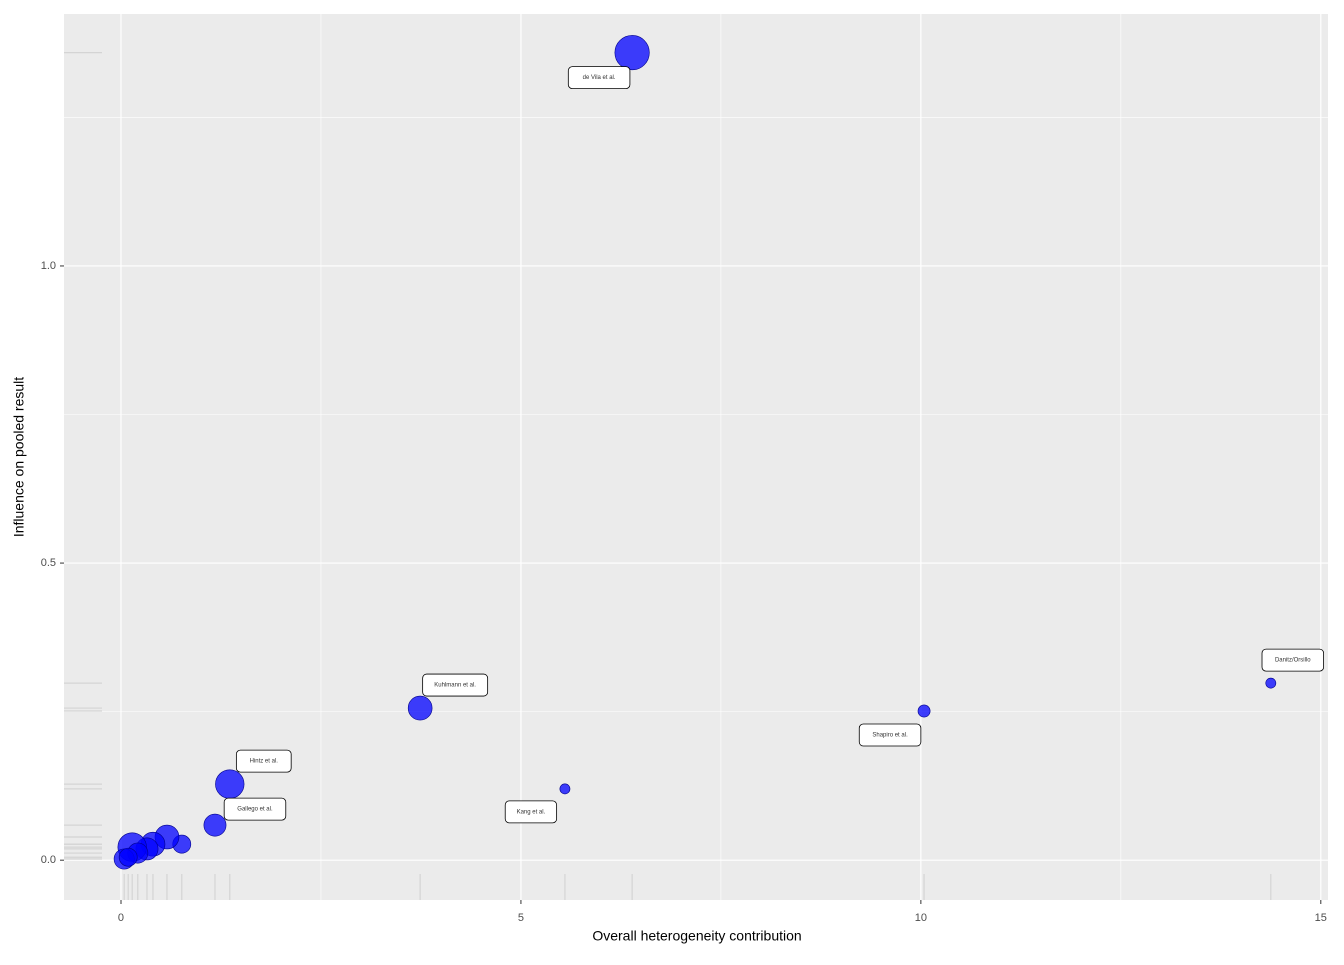  What do you see at coordinates (121, 918) in the screenshot?
I see `x-tick-label: 0` at bounding box center [121, 918].